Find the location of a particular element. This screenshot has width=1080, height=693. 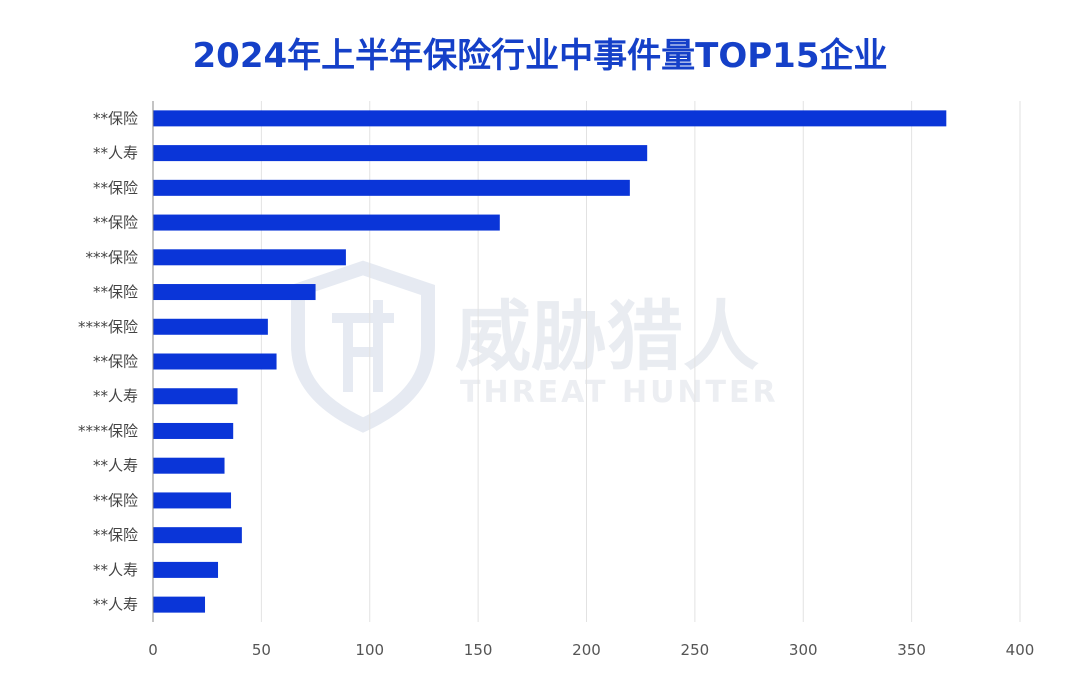

x-tick-label: 200 is located at coordinates (586, 650).